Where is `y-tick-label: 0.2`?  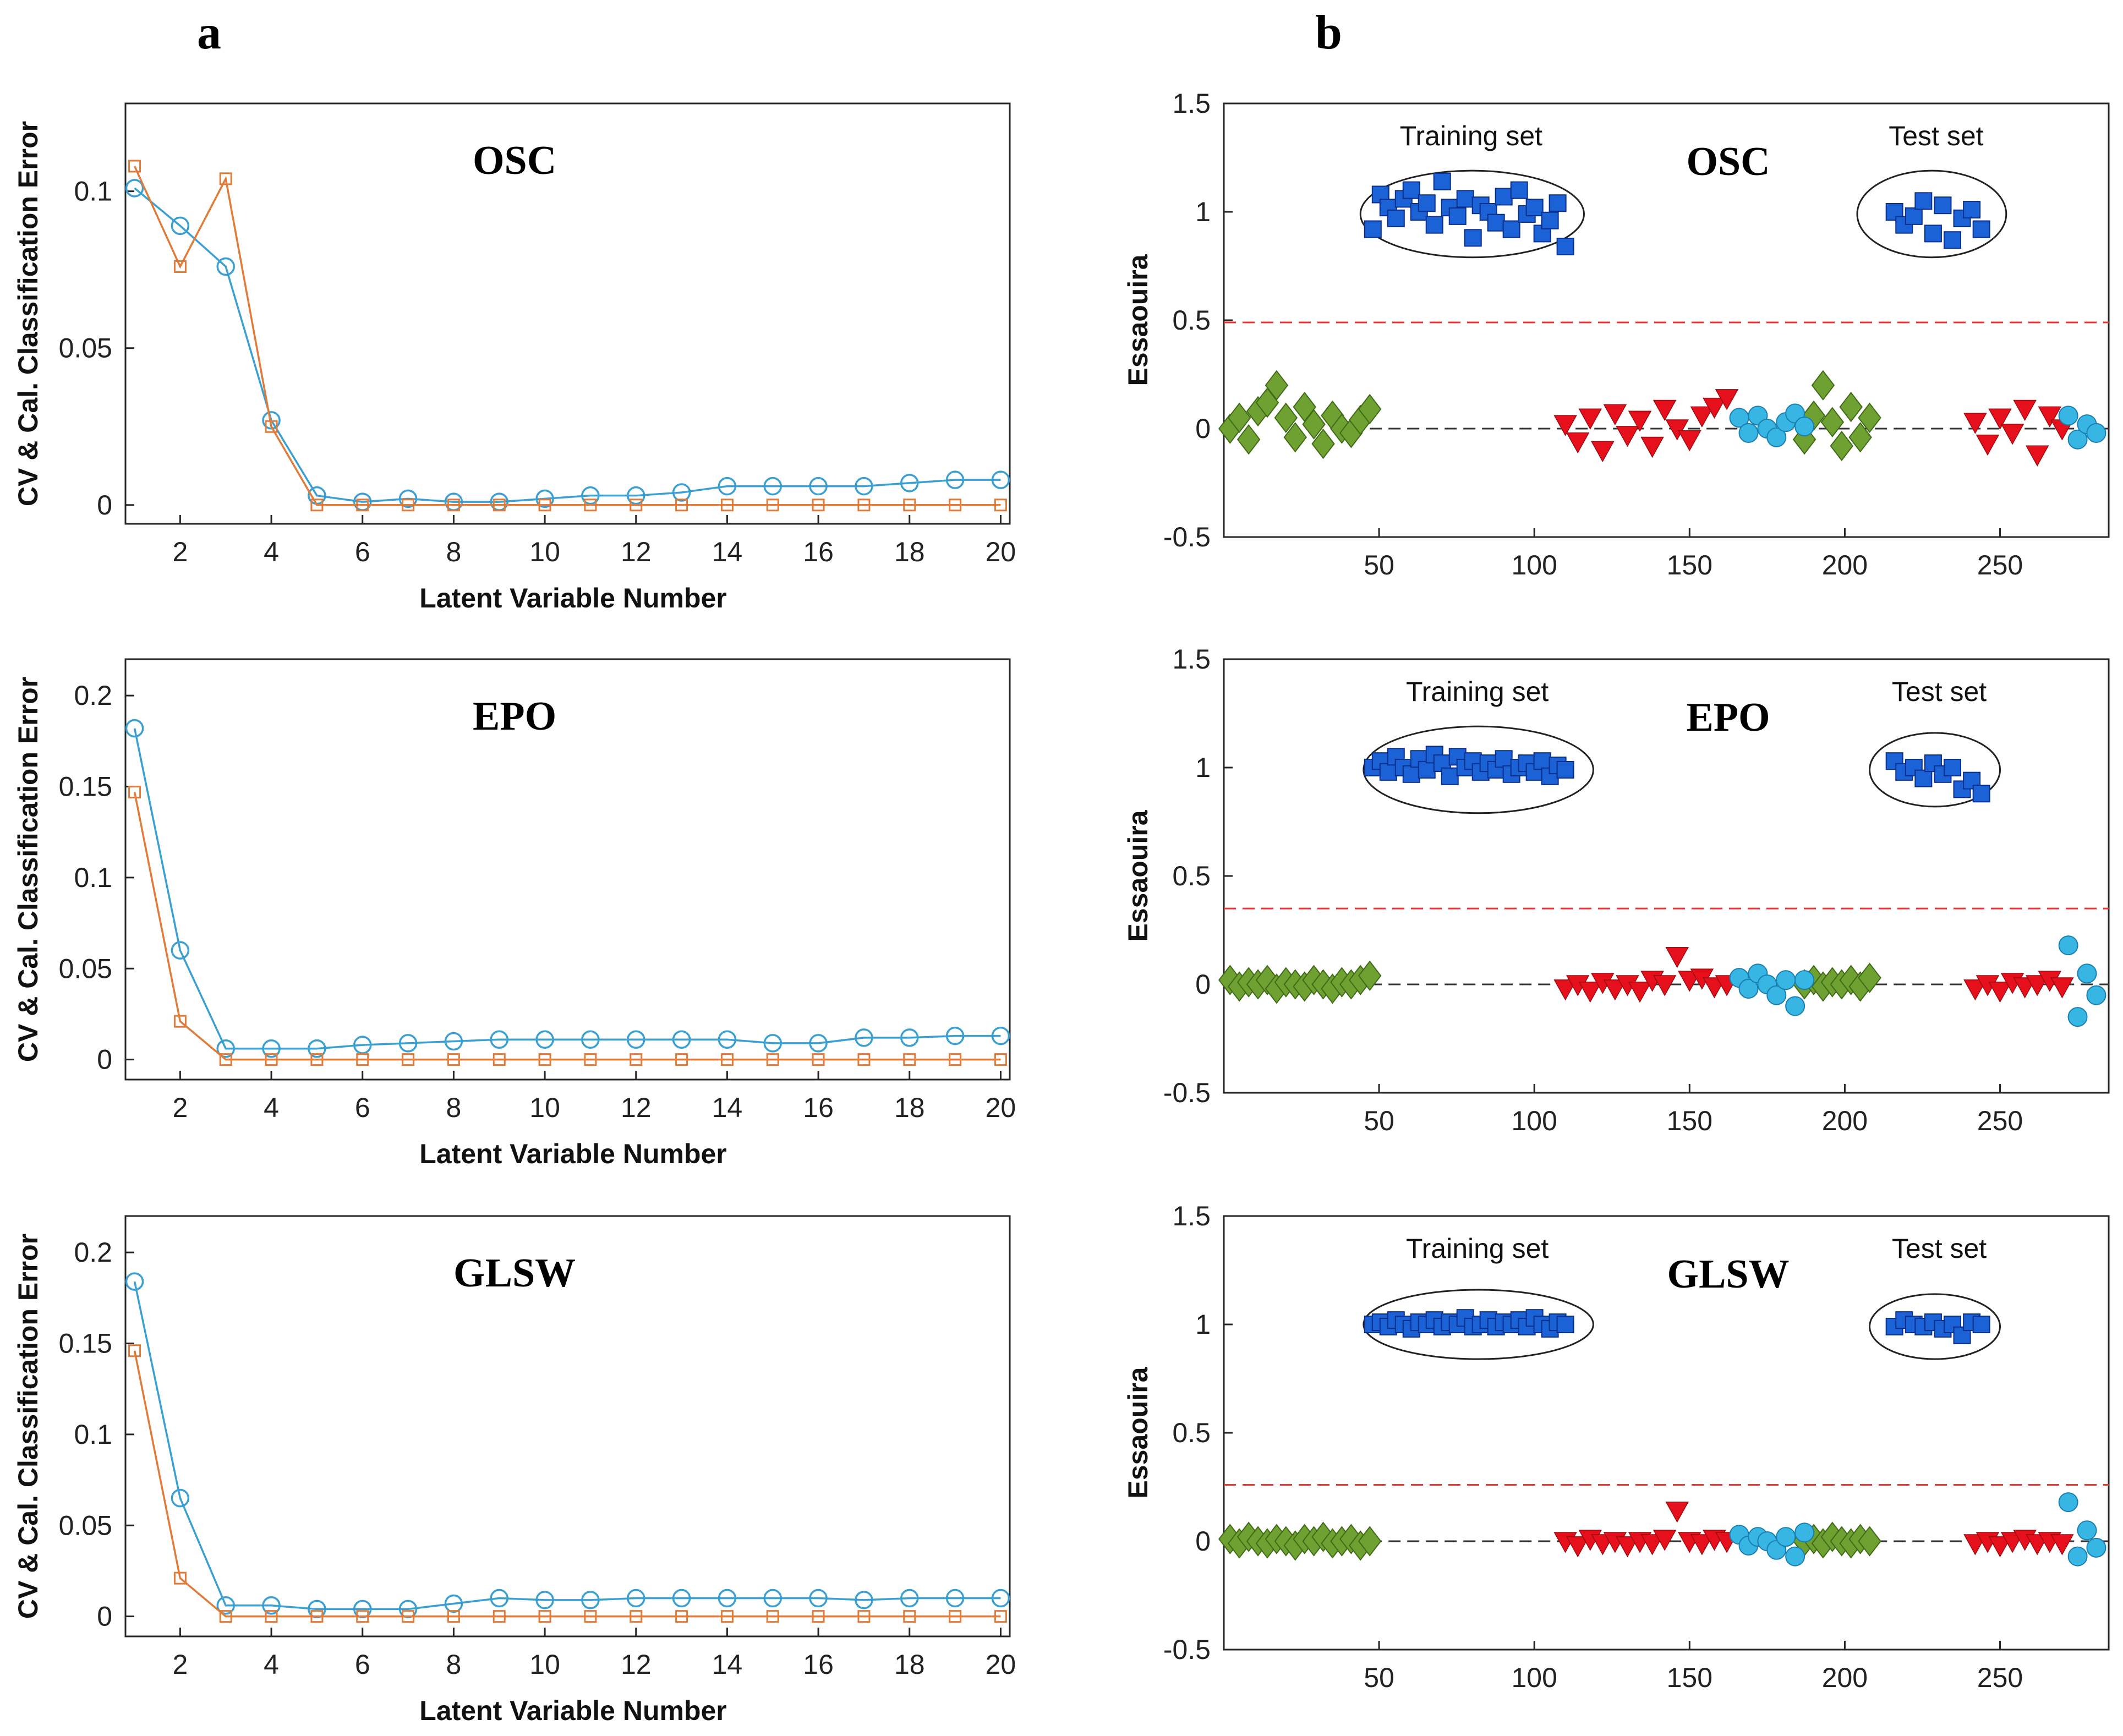
y-tick-label: 0.2 is located at coordinates (93, 696).